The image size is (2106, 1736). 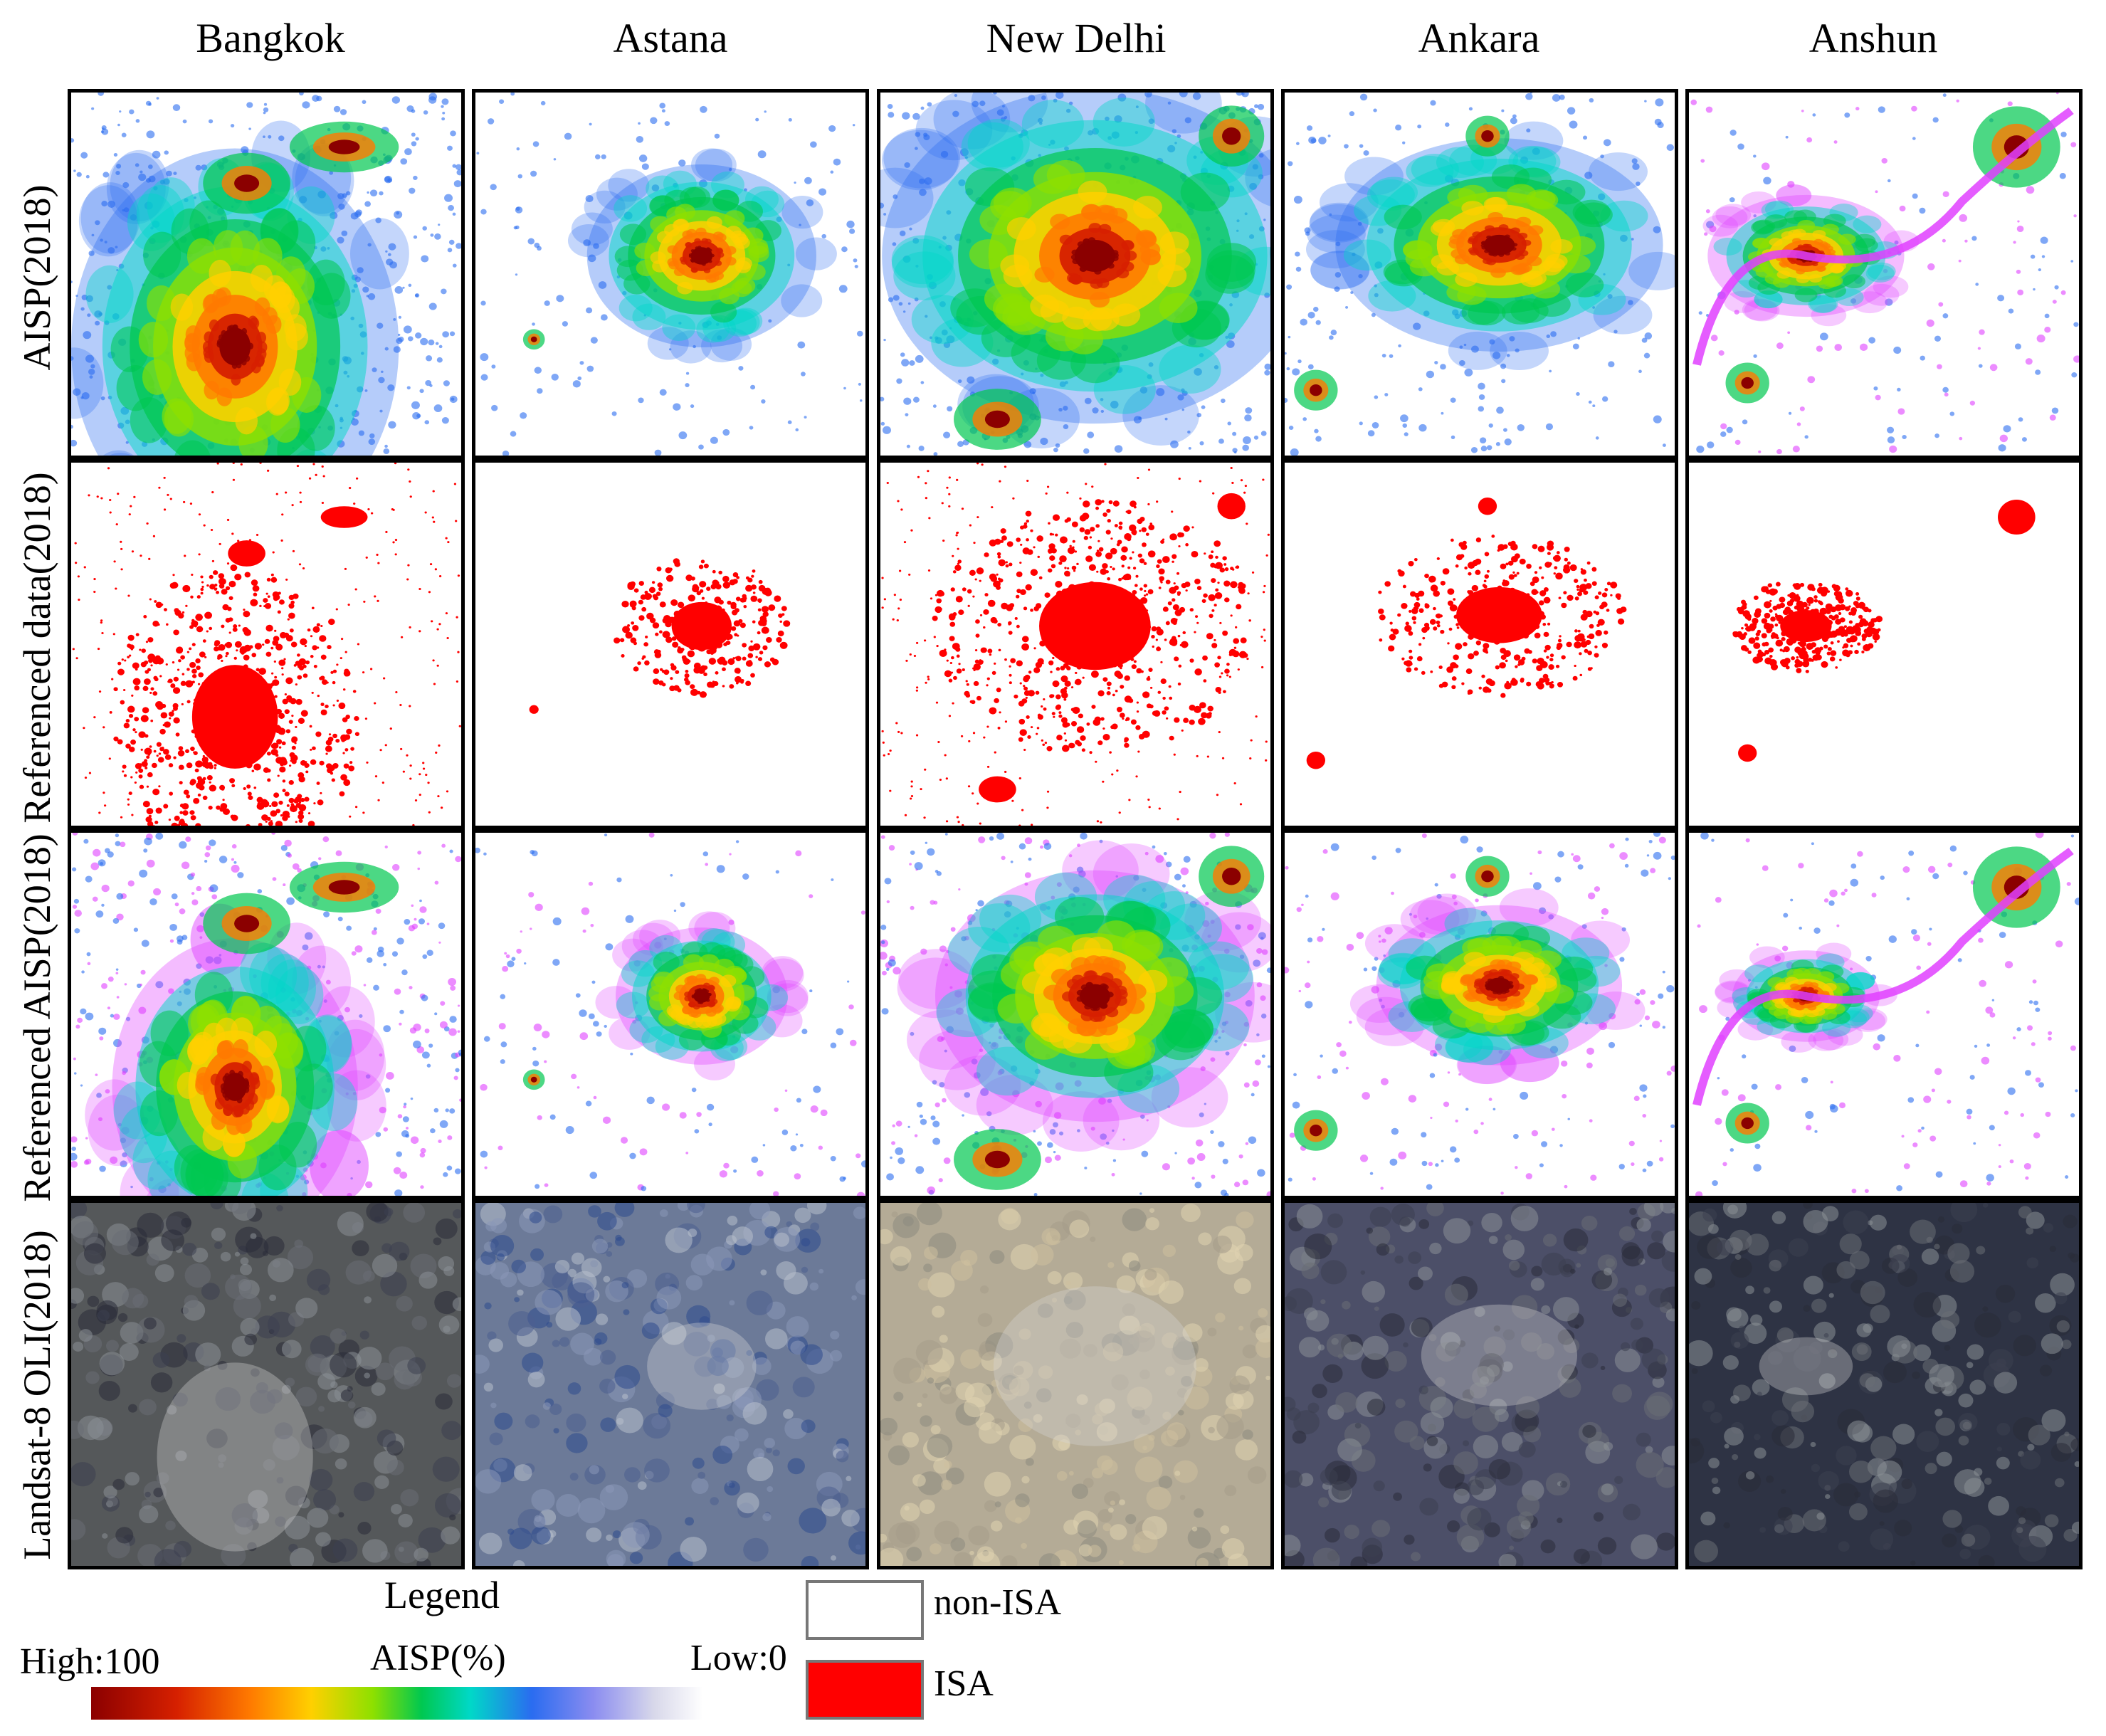 What do you see at coordinates (964, 1683) in the screenshot?
I see `isa-label: ISA` at bounding box center [964, 1683].